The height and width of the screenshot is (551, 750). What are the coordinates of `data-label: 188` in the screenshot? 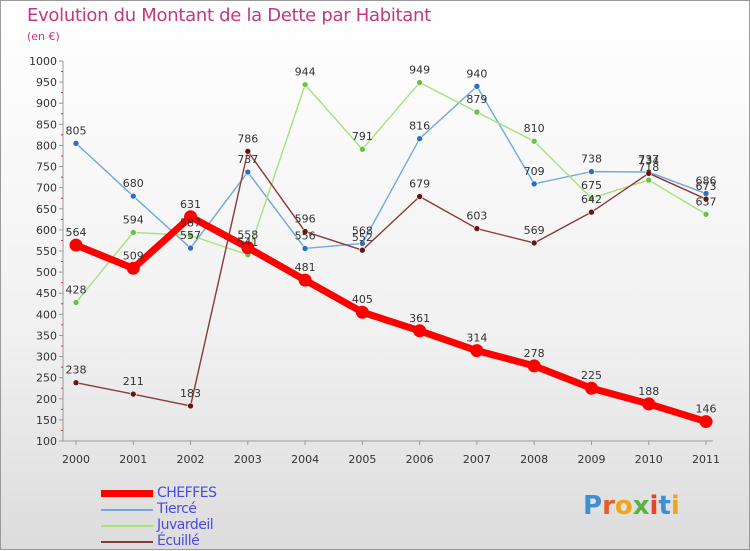 It's located at (648, 391).